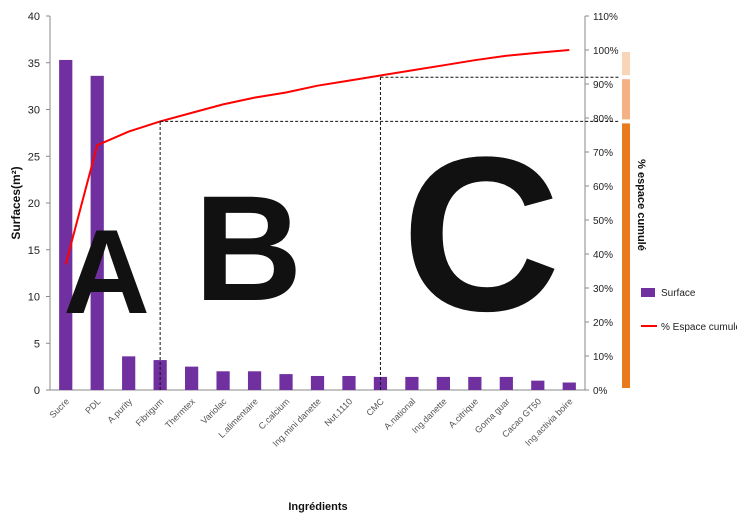  Describe the element at coordinates (603, 323) in the screenshot. I see `y2-tick-label: 20%` at that location.